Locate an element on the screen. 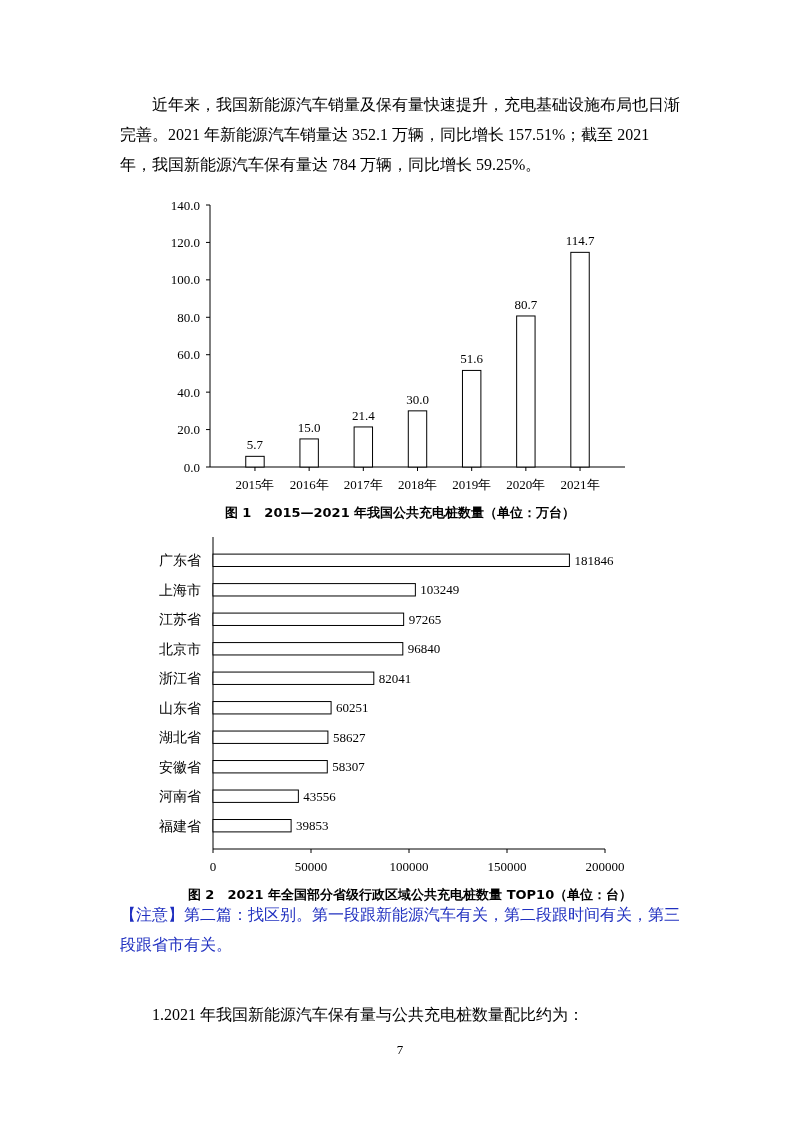 The height and width of the screenshot is (1132, 800). data-label: 51.6 is located at coordinates (472, 359).